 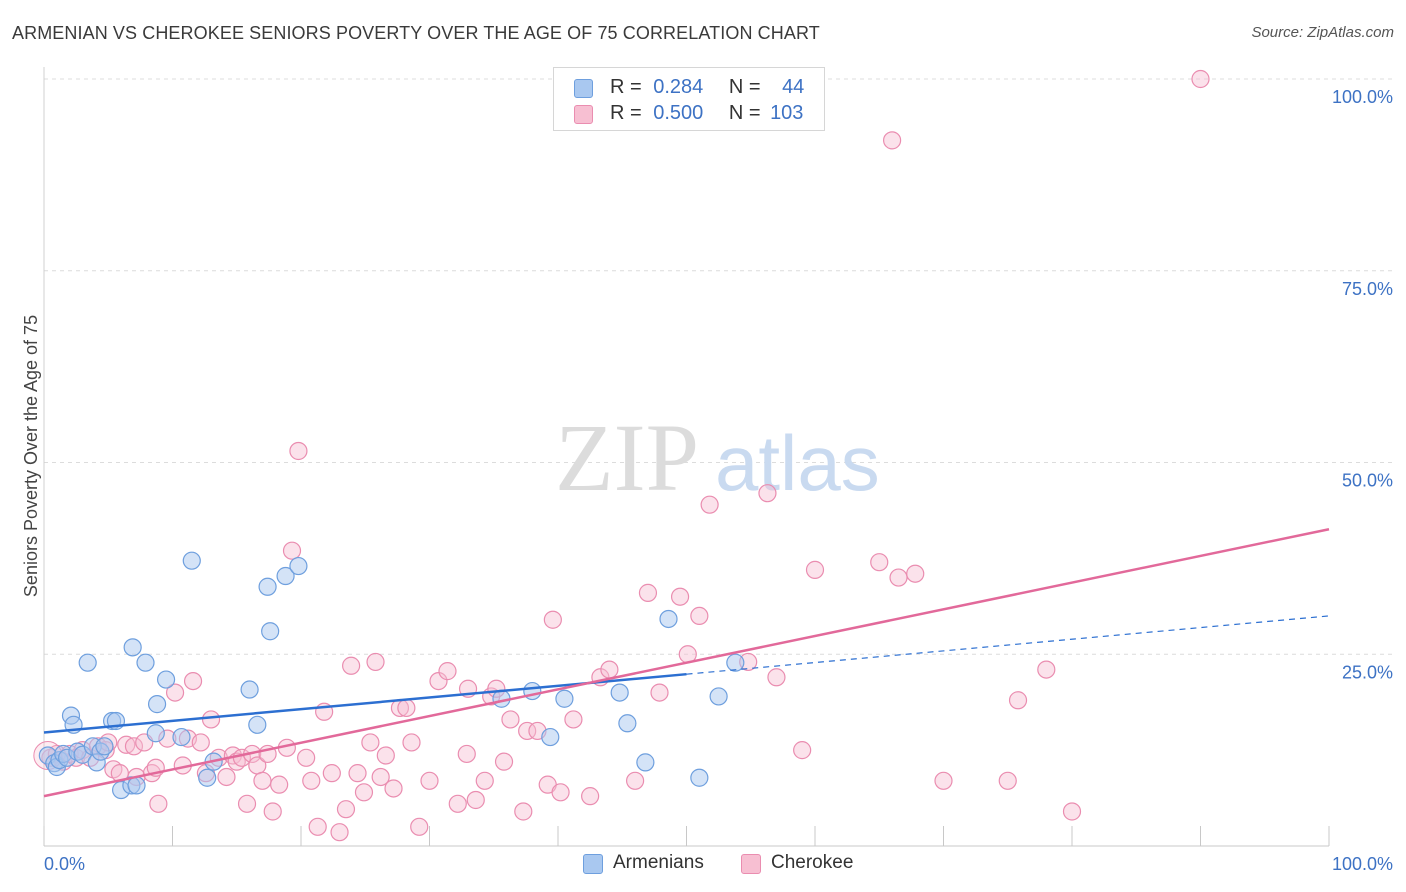 I want to click on series-legend: Armenians Cherokee, so click(x=703, y=864).